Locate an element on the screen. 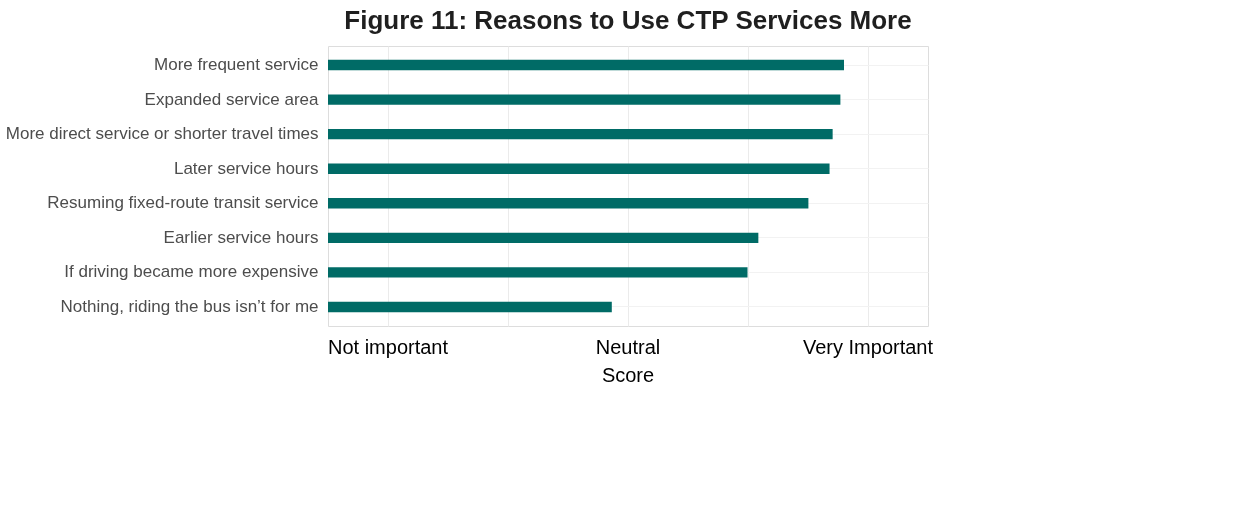 The height and width of the screenshot is (508, 1251). y-tick-label: More direct service or shorter travel times is located at coordinates (162, 134).